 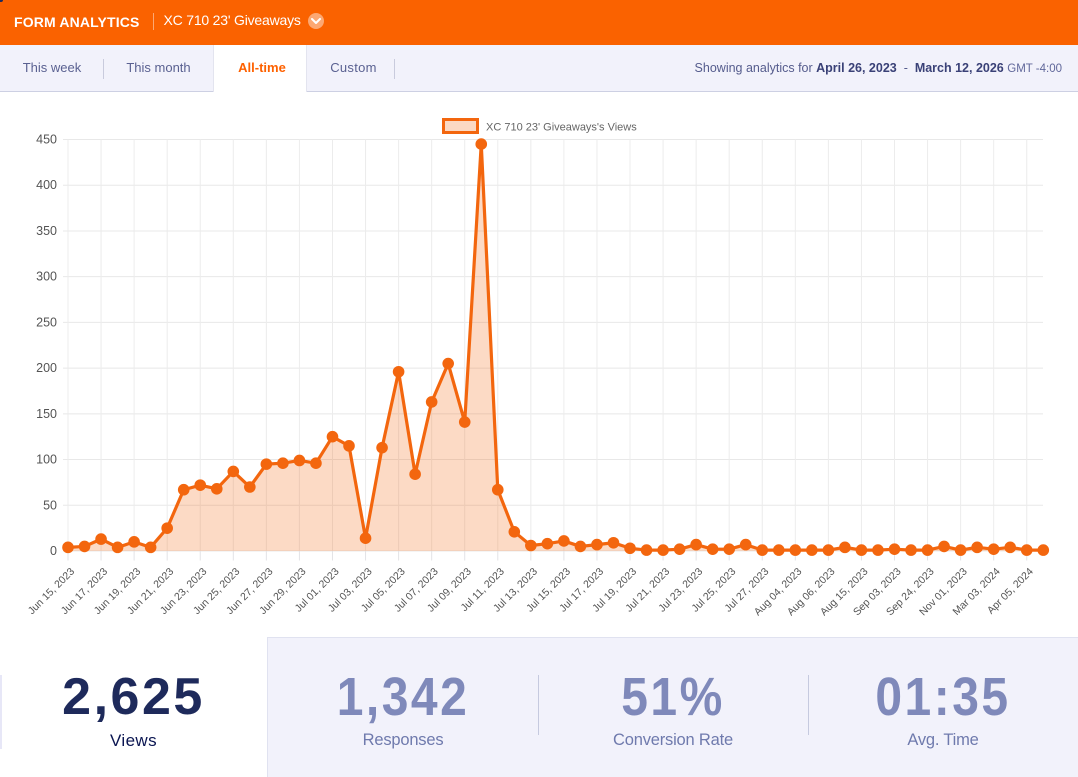 I want to click on svg-text: 100, so click(x=46, y=460).